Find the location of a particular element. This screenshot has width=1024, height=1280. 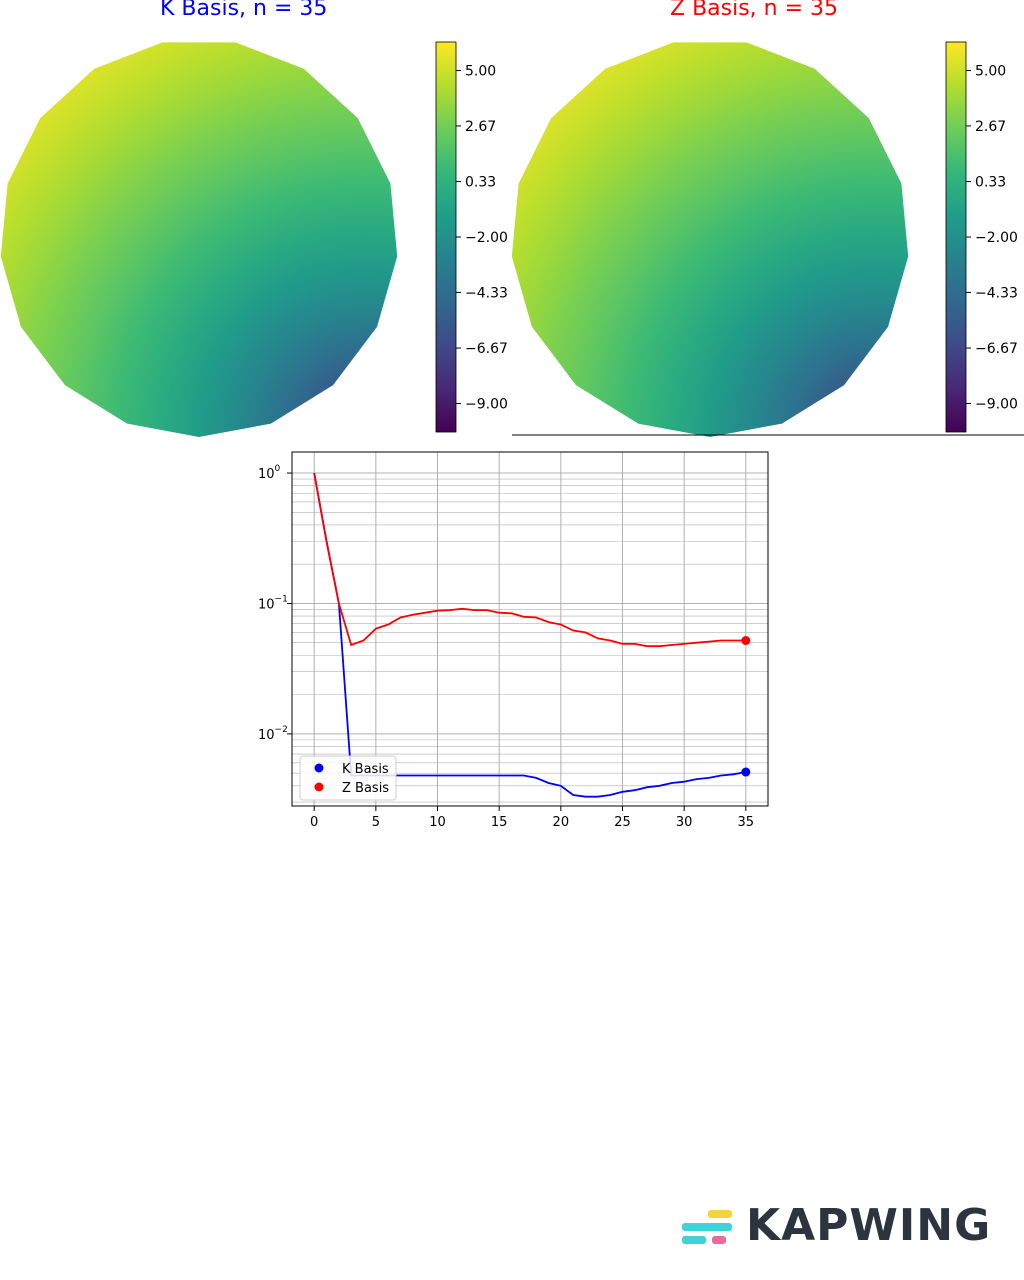

k-basis-colorbar: 5.00 2.67 0.33 −2.00 −4.33 −6.67 −9.00 is located at coordinates (471, 237).